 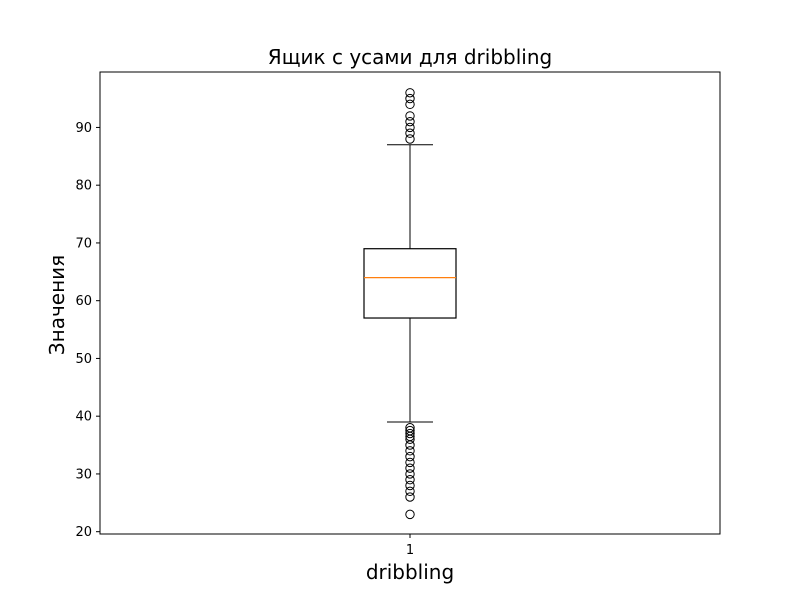 What do you see at coordinates (410, 57) in the screenshot?
I see `chart-title: Ящик с усами для dribbling` at bounding box center [410, 57].